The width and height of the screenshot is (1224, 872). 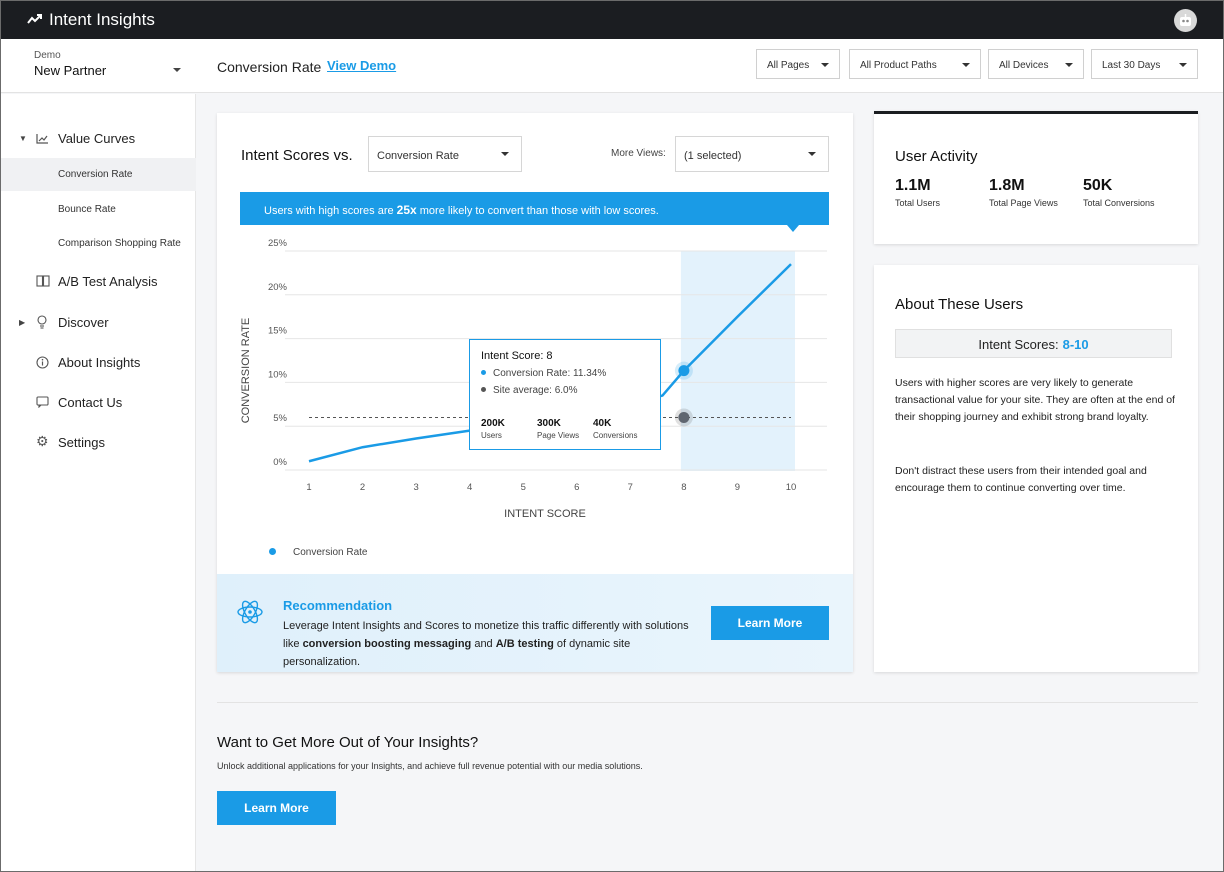 What do you see at coordinates (1098, 185) in the screenshot?
I see `stat-value: 50K` at bounding box center [1098, 185].